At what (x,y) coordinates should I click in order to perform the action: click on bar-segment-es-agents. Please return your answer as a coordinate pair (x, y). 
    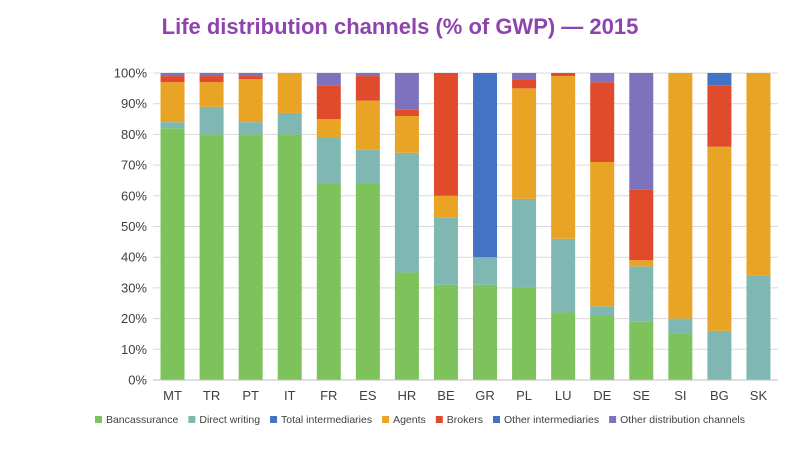
    Looking at the image, I should click on (367, 125).